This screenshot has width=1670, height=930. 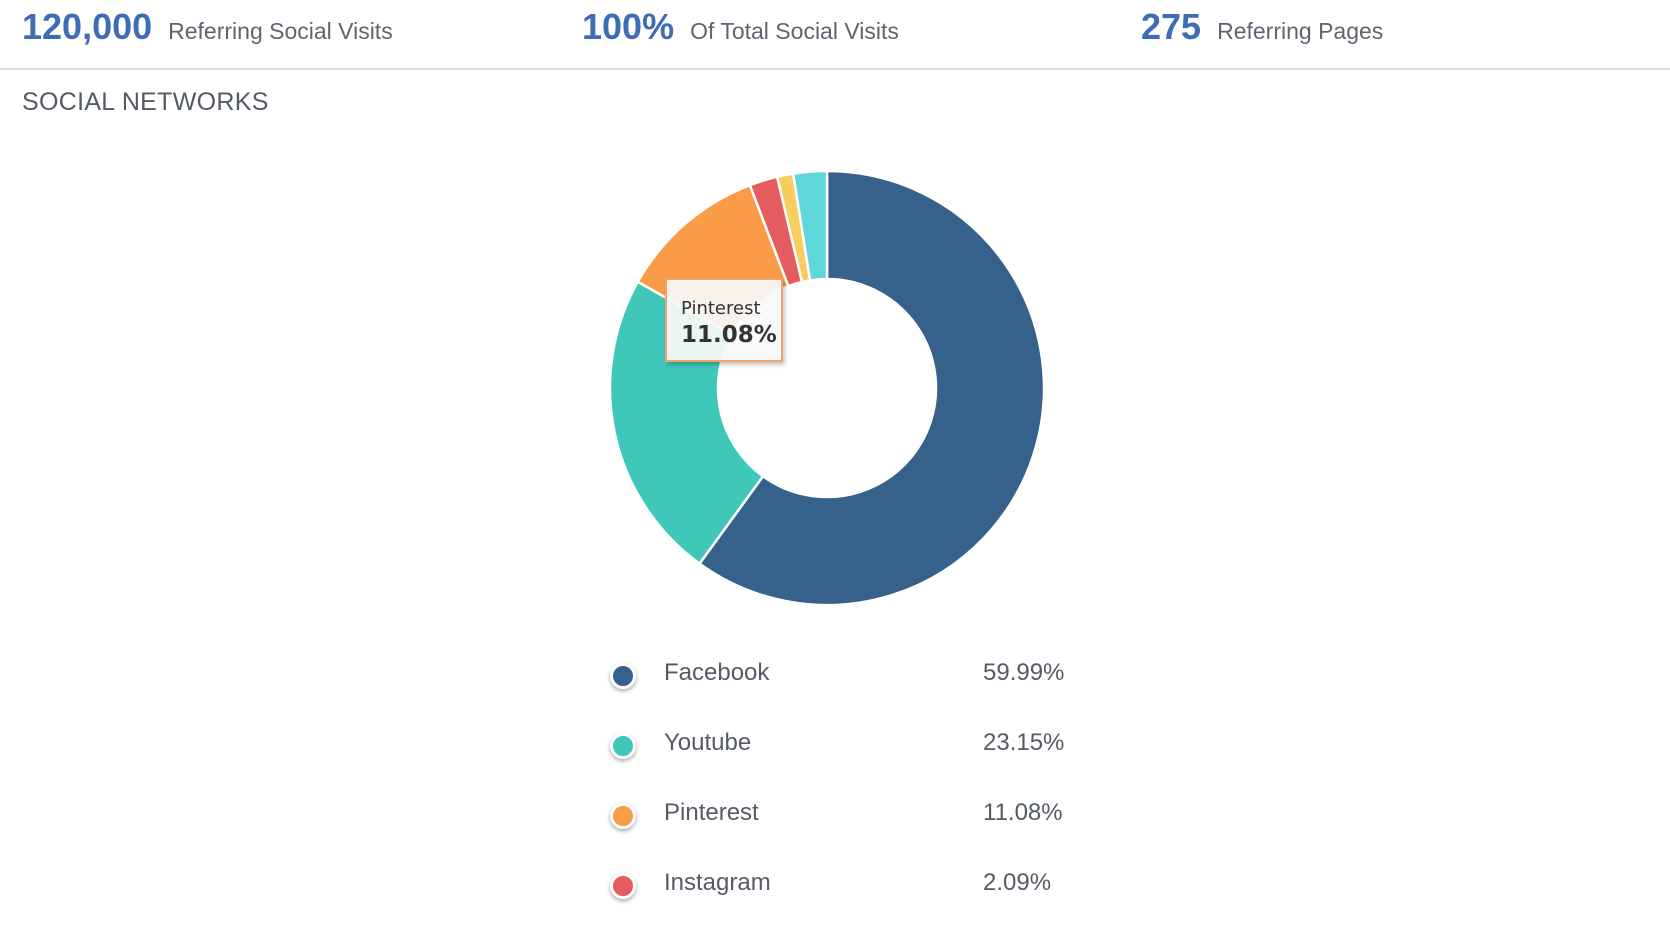 What do you see at coordinates (708, 742) in the screenshot?
I see `legend-name: Youtube` at bounding box center [708, 742].